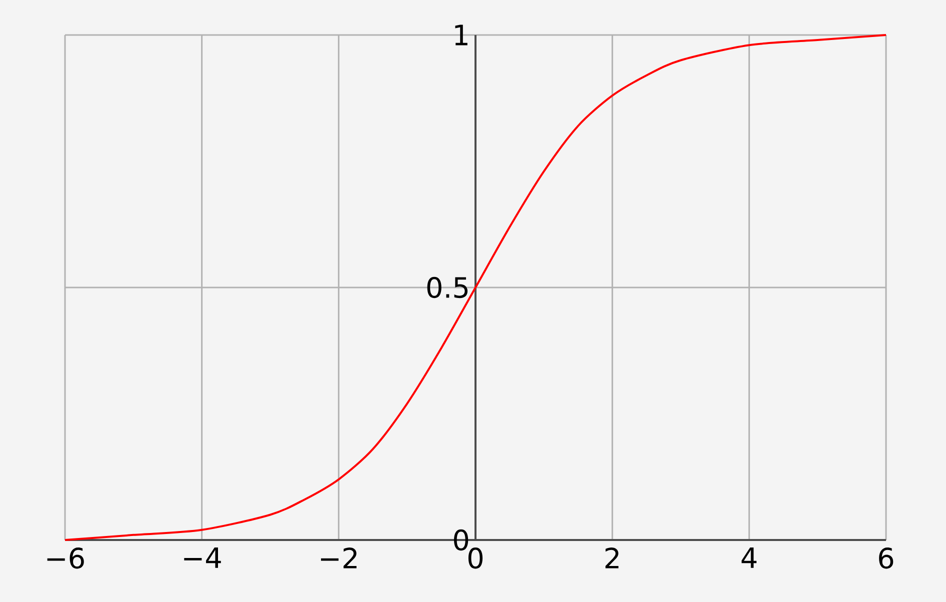  I want to click on x-tick-label: 6, so click(886, 558).